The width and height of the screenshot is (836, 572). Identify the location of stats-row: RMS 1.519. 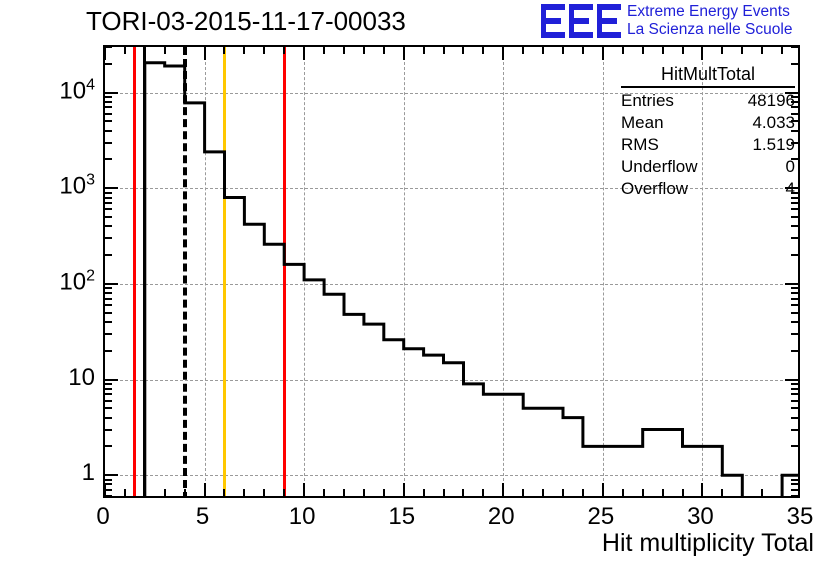
(708, 145).